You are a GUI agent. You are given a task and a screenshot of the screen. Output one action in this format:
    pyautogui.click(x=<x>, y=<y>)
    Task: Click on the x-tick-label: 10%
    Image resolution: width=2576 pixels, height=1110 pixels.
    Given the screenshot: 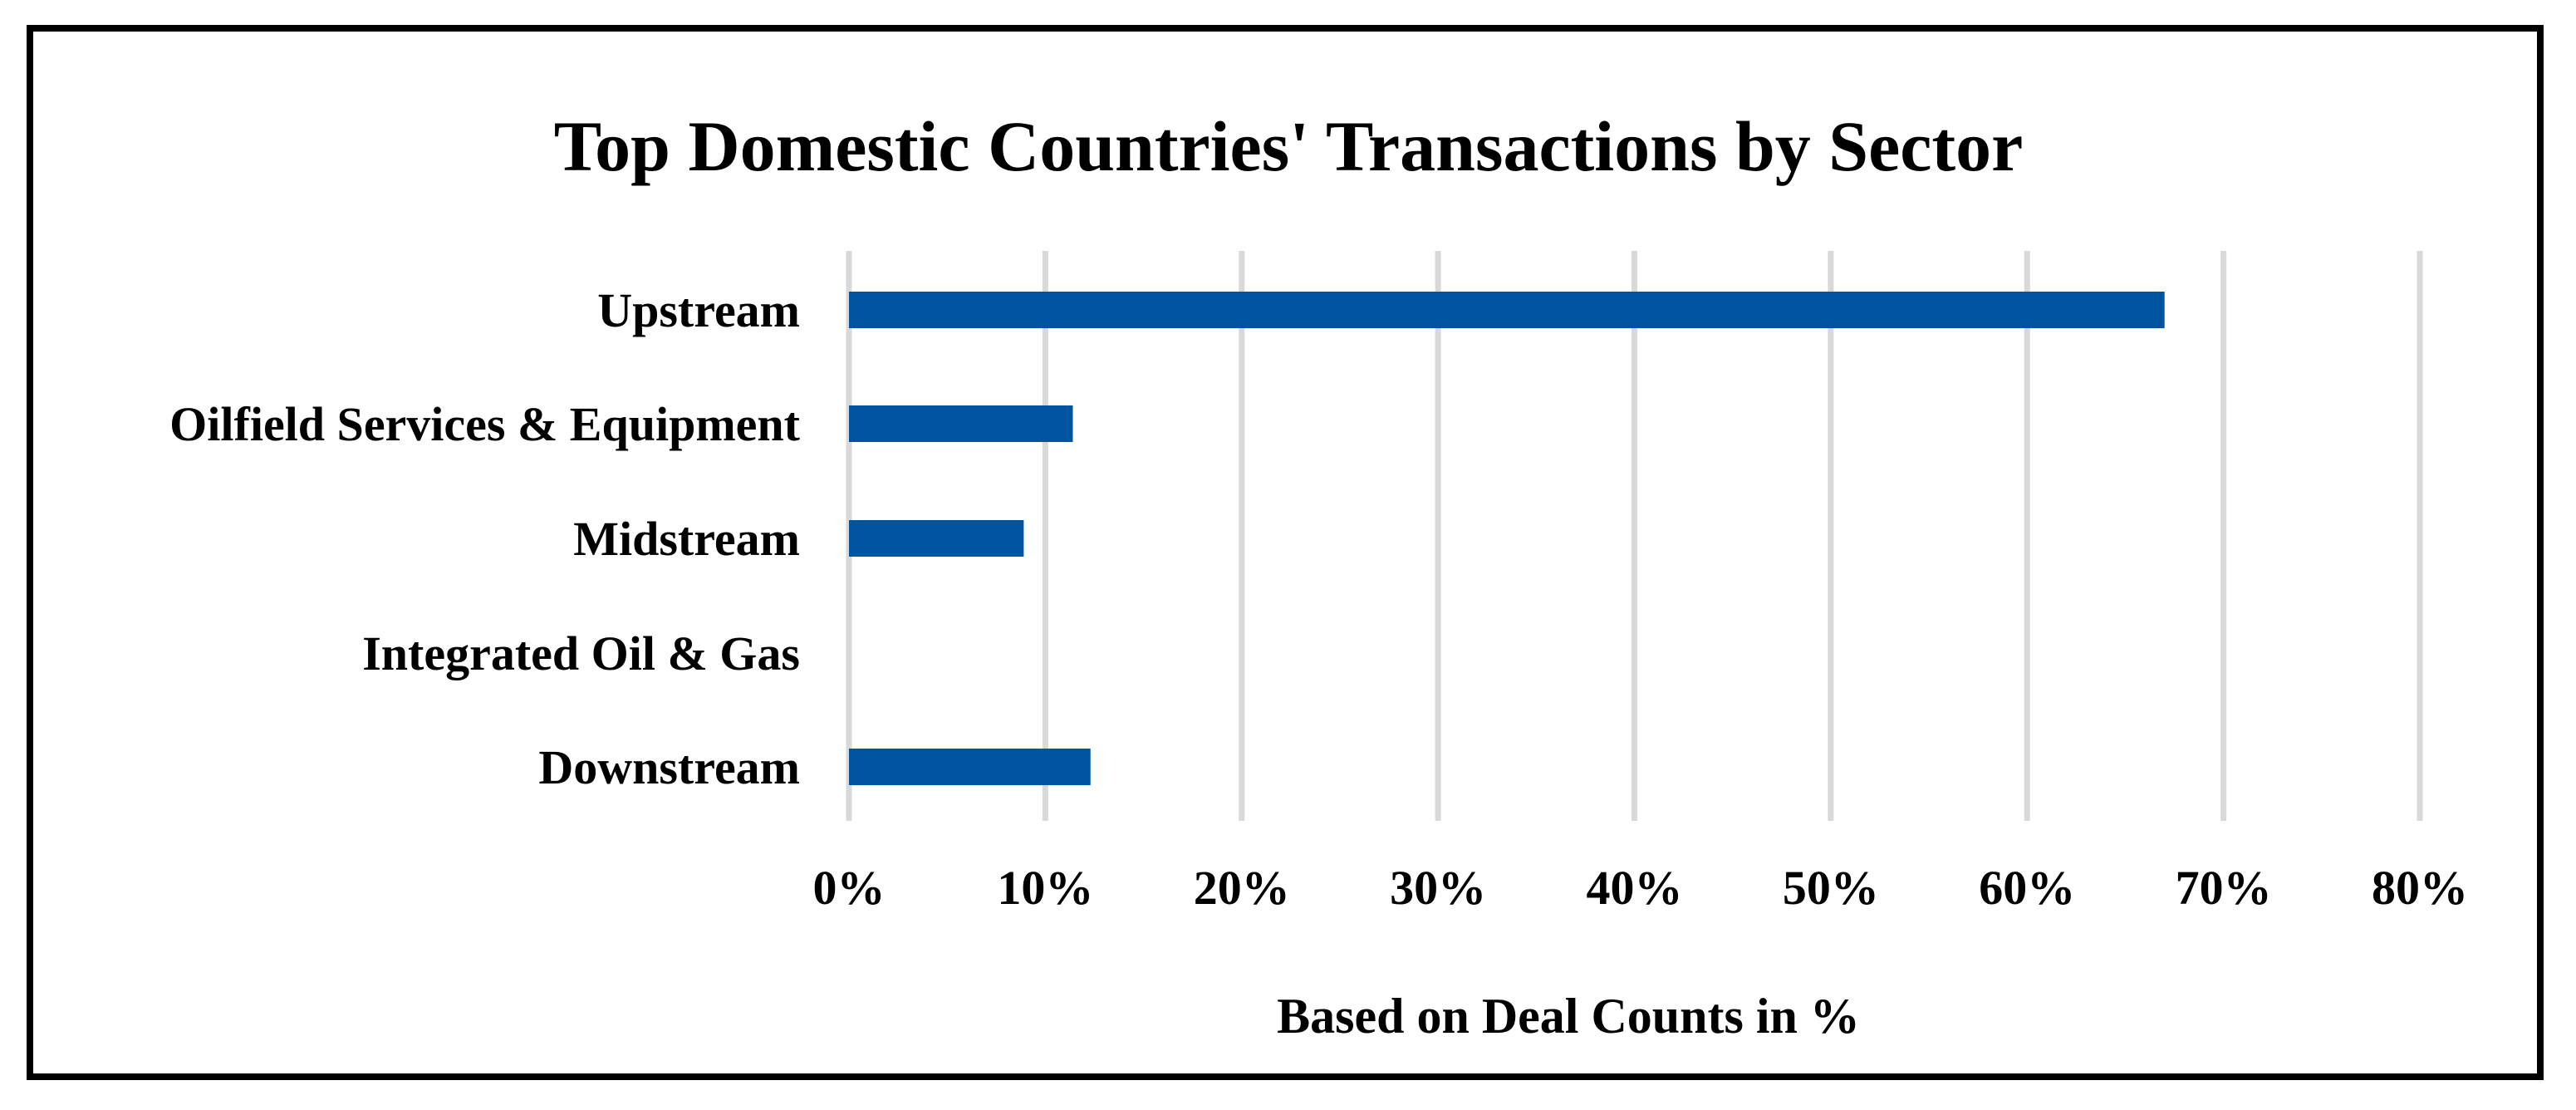 What is the action you would take?
    pyautogui.click(x=1045, y=888)
    